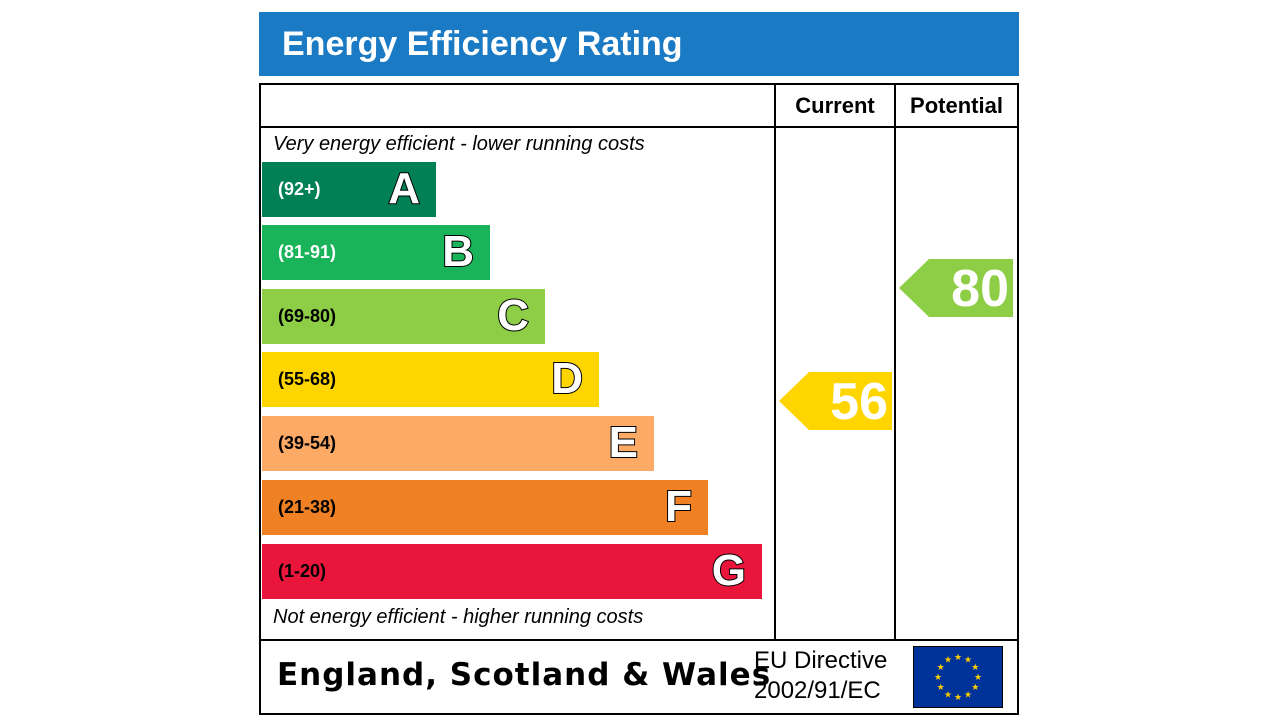 Image resolution: width=1280 pixels, height=720 pixels. I want to click on potential-column-header: Potential, so click(956, 105).